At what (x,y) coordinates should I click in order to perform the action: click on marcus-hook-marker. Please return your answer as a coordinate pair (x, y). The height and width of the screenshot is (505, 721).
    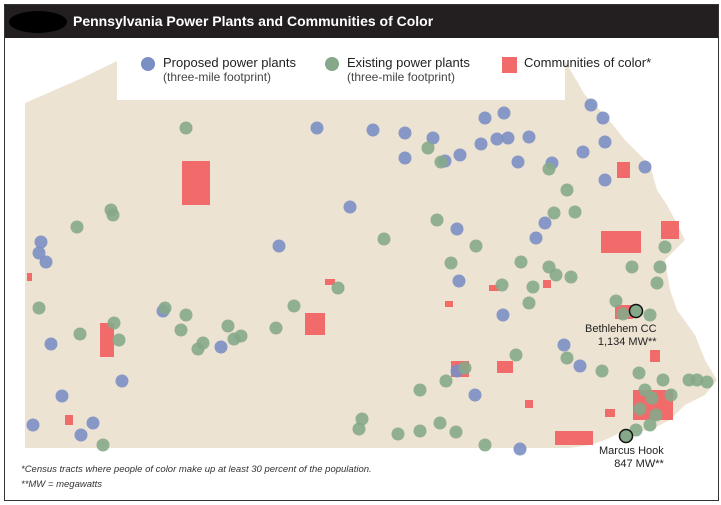
    Looking at the image, I should click on (626, 436).